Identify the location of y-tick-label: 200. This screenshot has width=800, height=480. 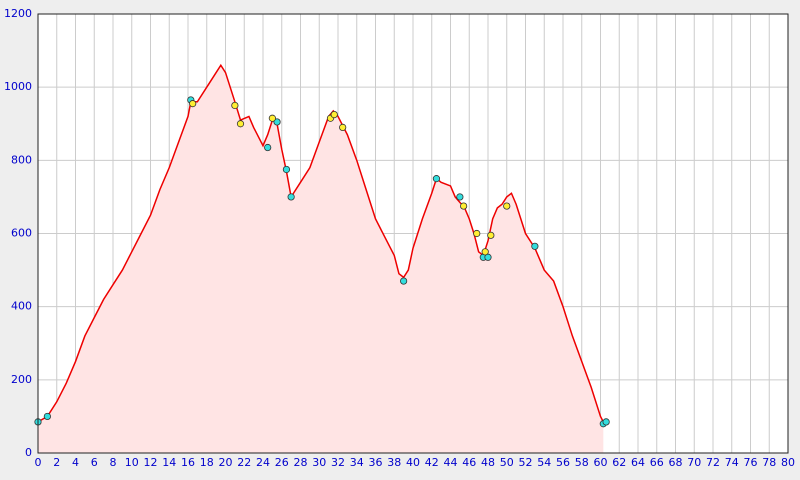
(21, 379).